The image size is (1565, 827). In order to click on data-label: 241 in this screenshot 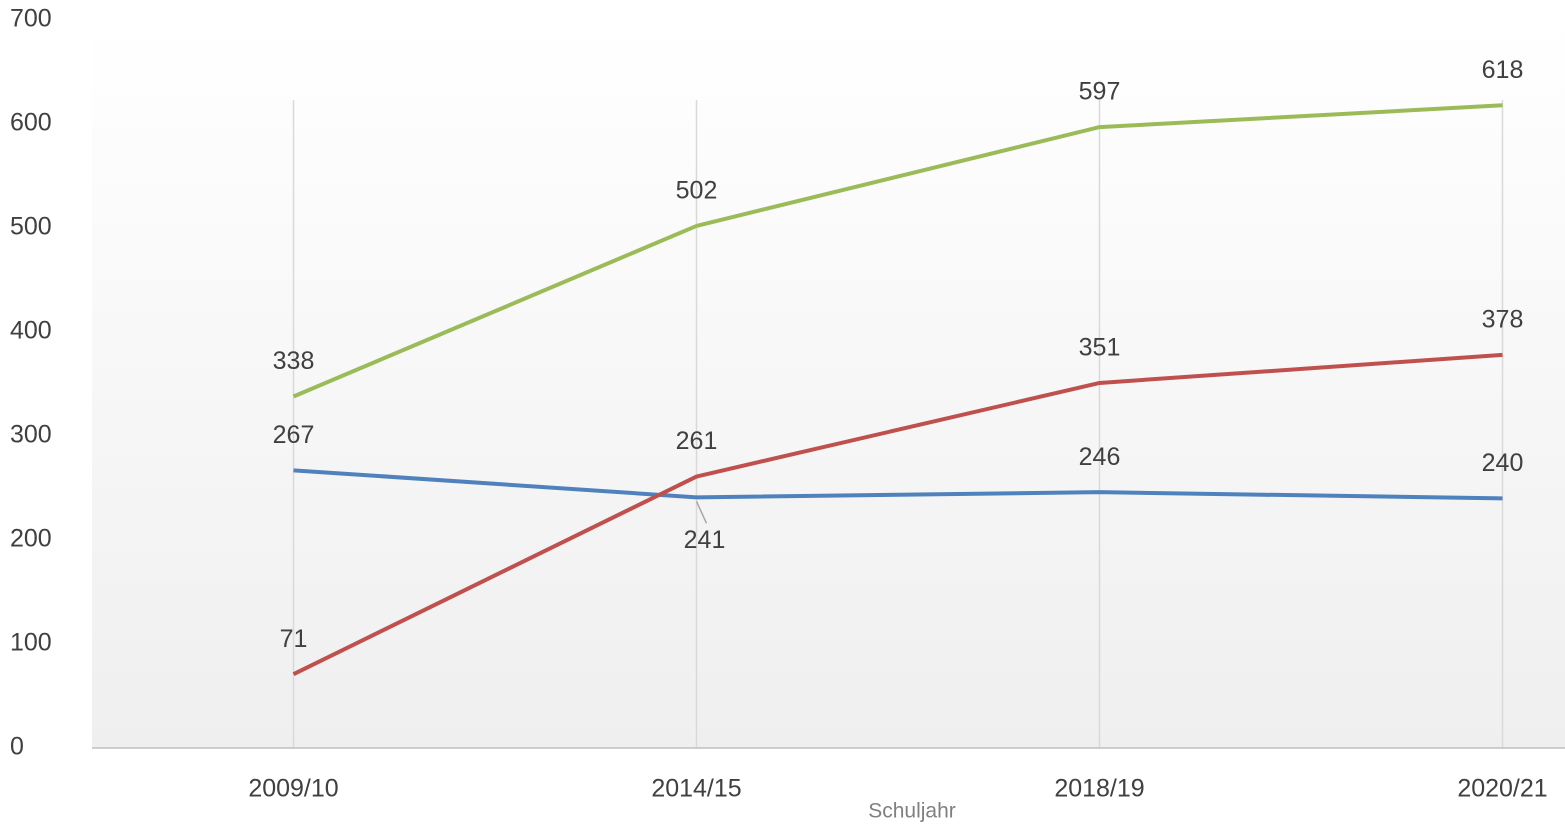, I will do `click(705, 540)`.